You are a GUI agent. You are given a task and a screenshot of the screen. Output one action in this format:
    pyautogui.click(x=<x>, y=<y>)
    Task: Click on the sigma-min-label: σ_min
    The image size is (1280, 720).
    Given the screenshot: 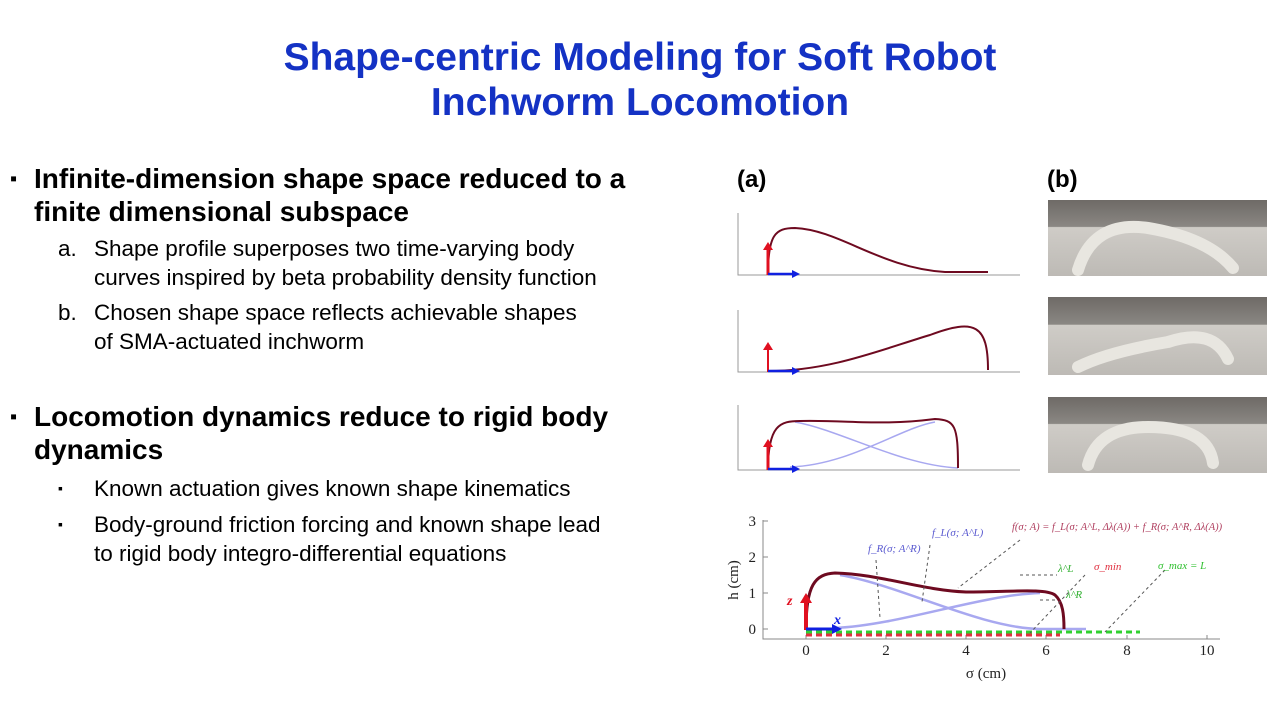 What is the action you would take?
    pyautogui.click(x=1108, y=567)
    